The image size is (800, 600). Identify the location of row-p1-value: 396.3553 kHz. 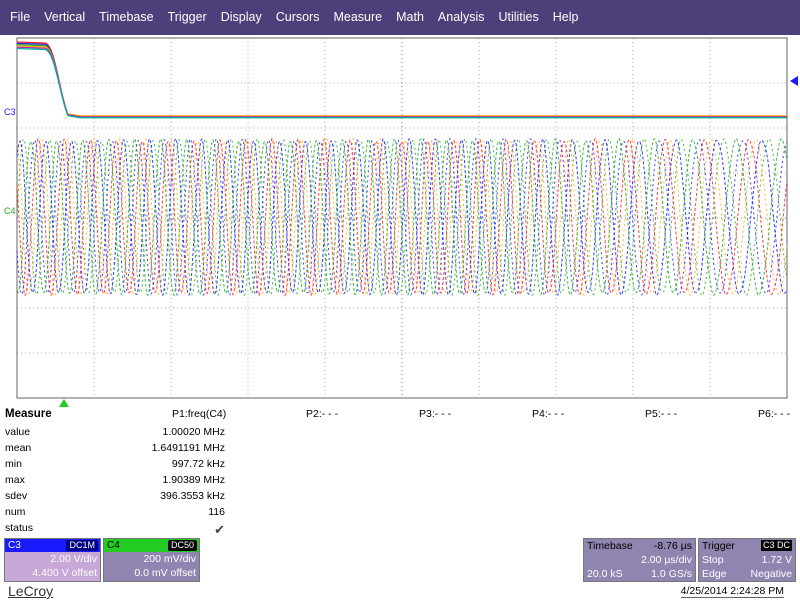
(192, 496).